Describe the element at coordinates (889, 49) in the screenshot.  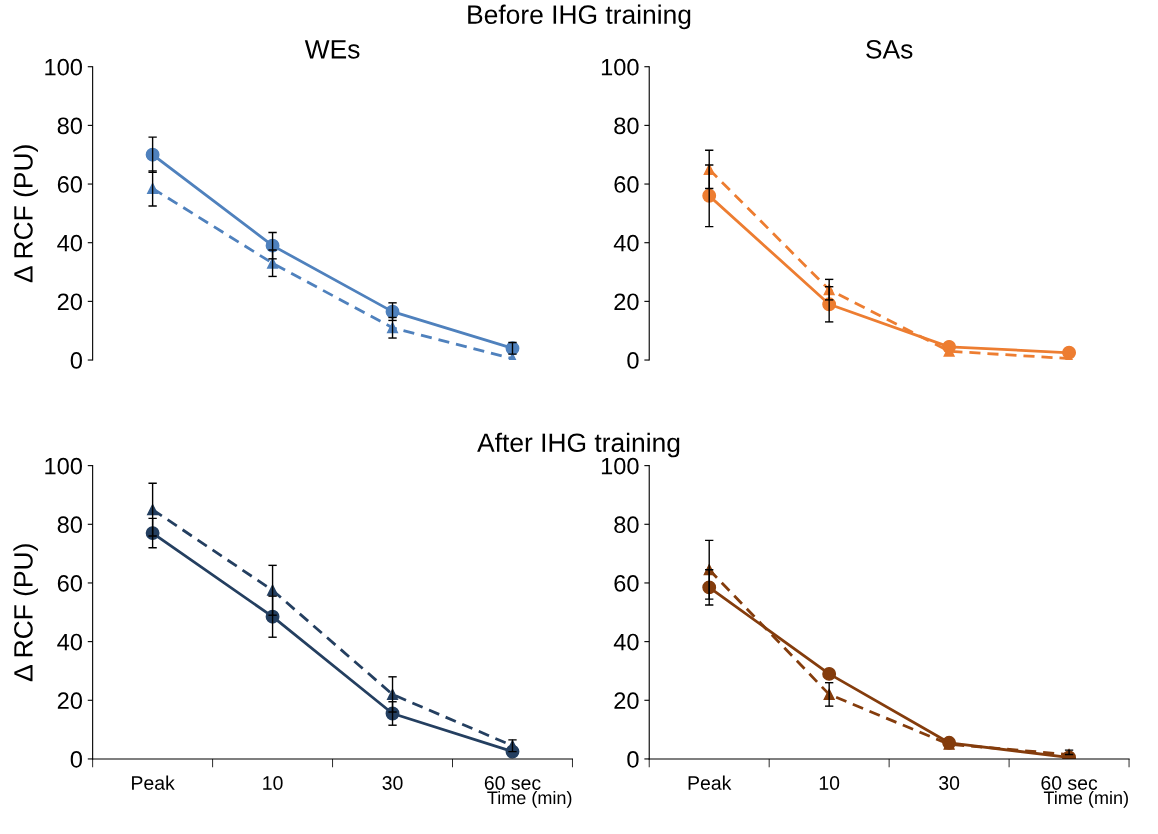
I see `chart-title: SAs` at that location.